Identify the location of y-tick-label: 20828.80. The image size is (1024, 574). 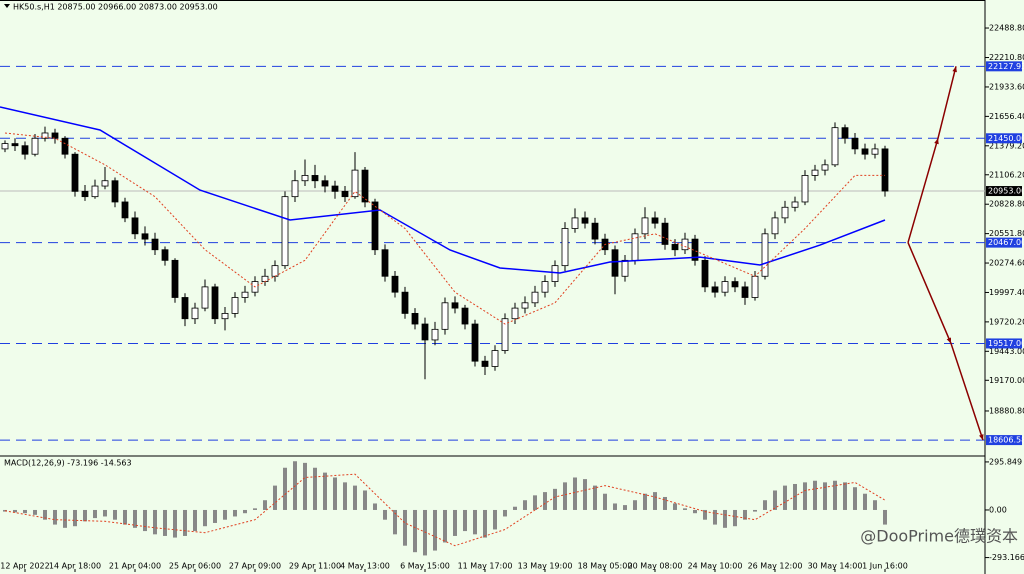
(1006, 204).